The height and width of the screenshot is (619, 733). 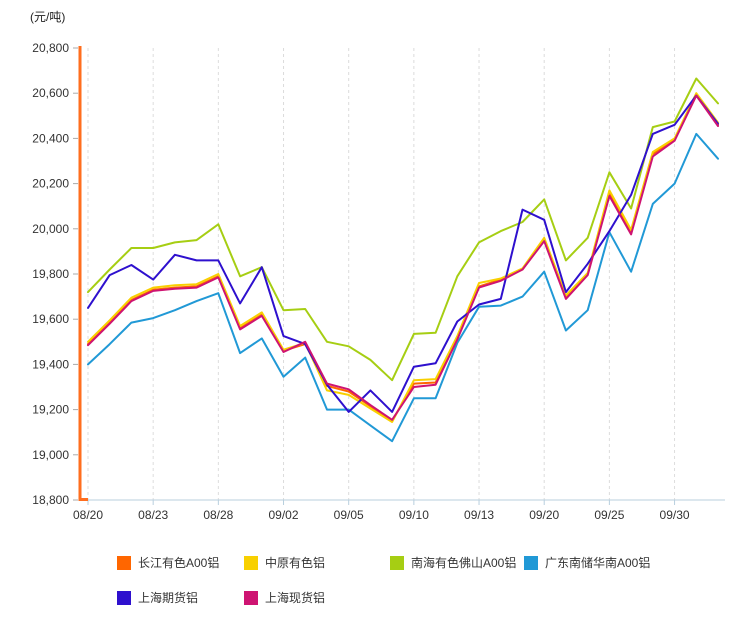 What do you see at coordinates (88, 515) in the screenshot?
I see `x-tick-label: 08/20` at bounding box center [88, 515].